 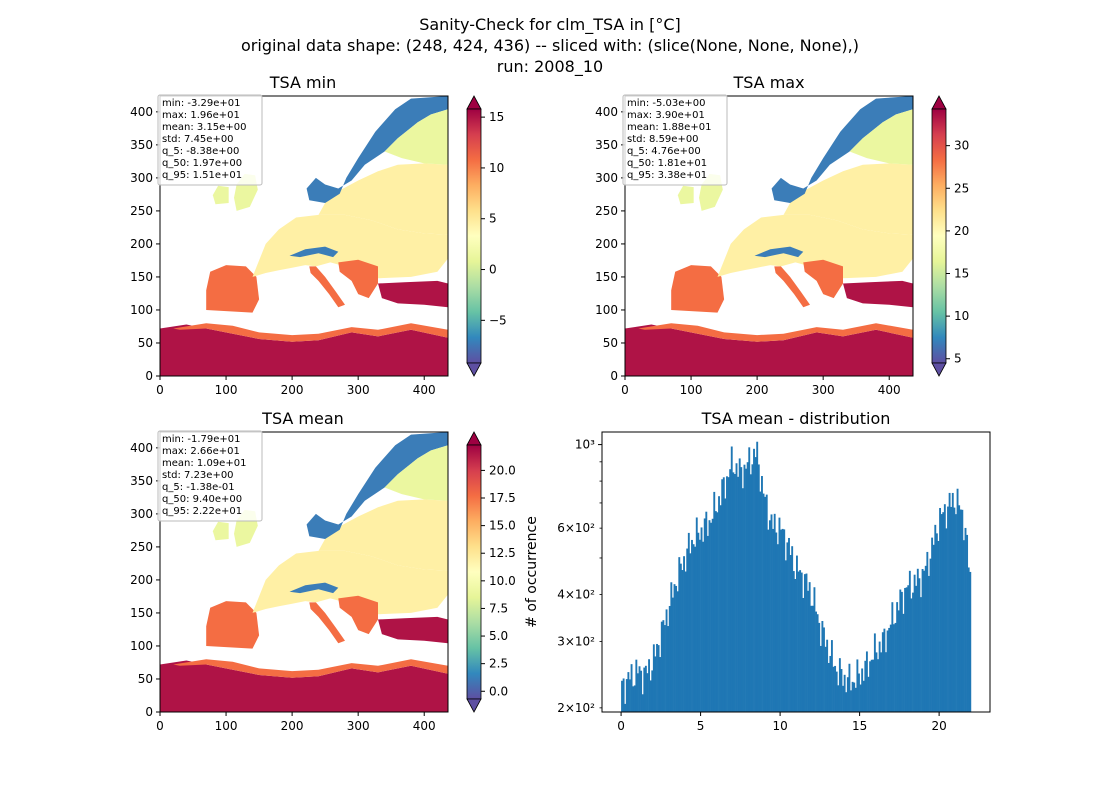 What do you see at coordinates (664, 151) in the screenshot?
I see `stats-line: q_5: 4.76e+00` at bounding box center [664, 151].